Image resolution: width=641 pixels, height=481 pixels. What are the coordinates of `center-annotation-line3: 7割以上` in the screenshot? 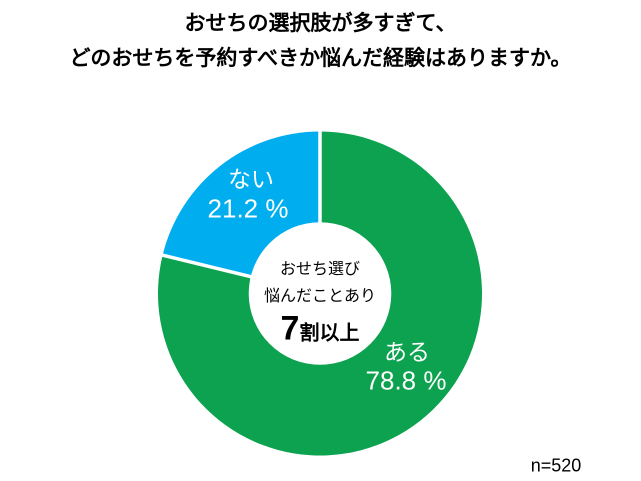 It's located at (320, 329).